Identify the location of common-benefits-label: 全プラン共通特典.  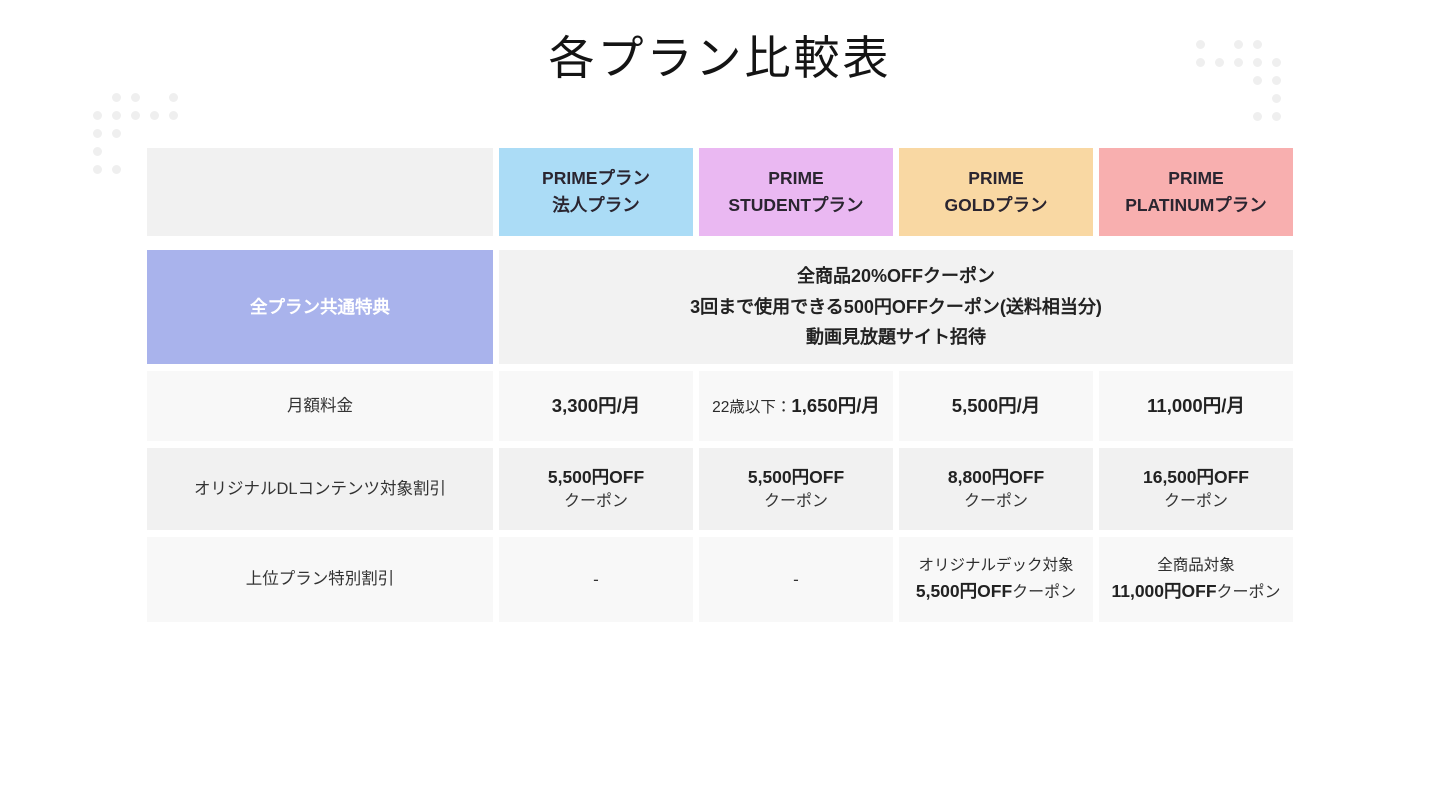
(320, 307).